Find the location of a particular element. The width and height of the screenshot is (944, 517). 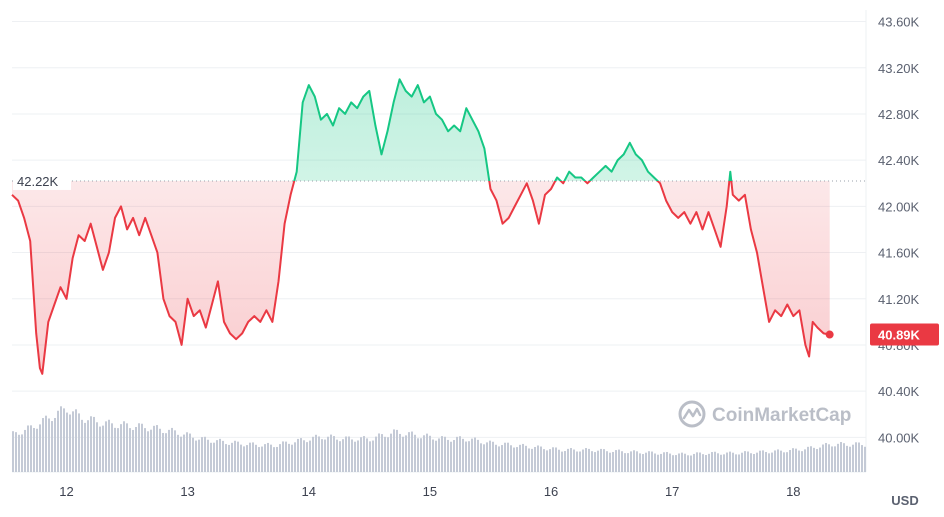

y-tick-label: 41.20K is located at coordinates (899, 299).